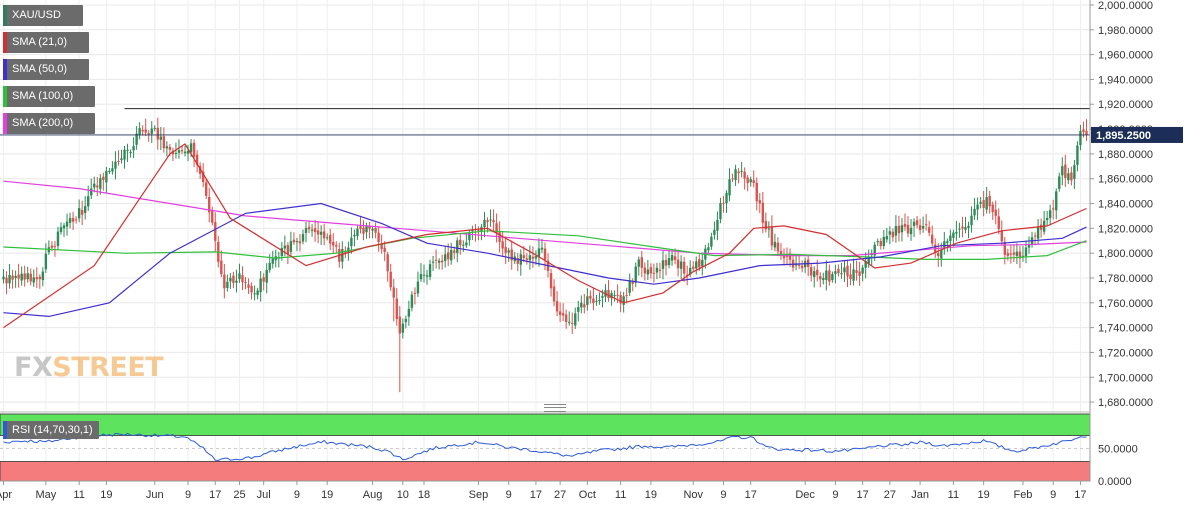 This screenshot has width=1194, height=506. What do you see at coordinates (1137, 134) in the screenshot?
I see `current-price-tag` at bounding box center [1137, 134].